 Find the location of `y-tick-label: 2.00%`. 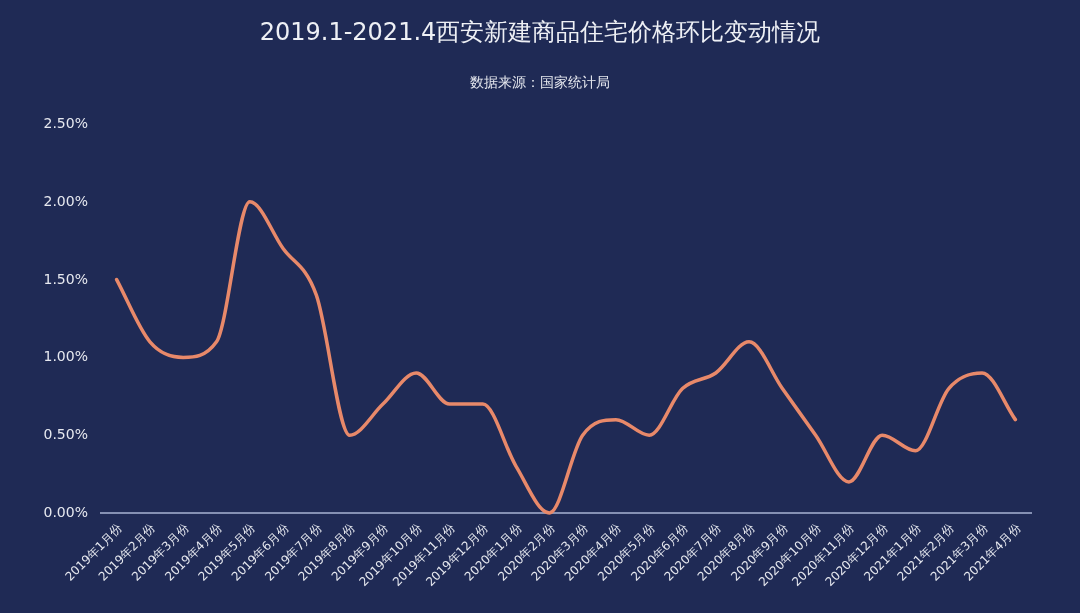

y-tick-label: 2.00% is located at coordinates (65, 200).